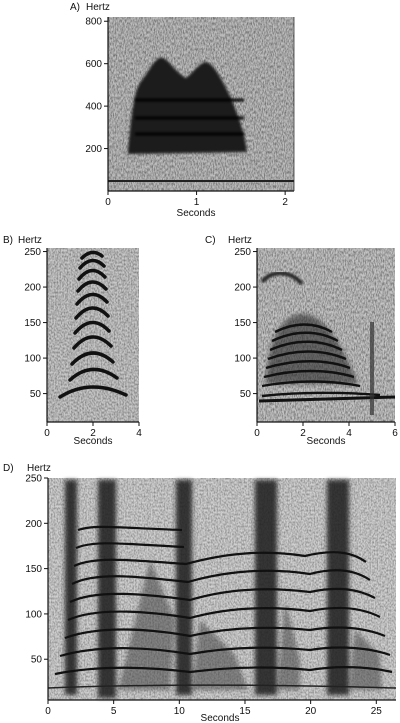 The width and height of the screenshot is (400, 723). What do you see at coordinates (37, 660) in the screenshot?
I see `panel-d-y-tick-label: 50` at bounding box center [37, 660].